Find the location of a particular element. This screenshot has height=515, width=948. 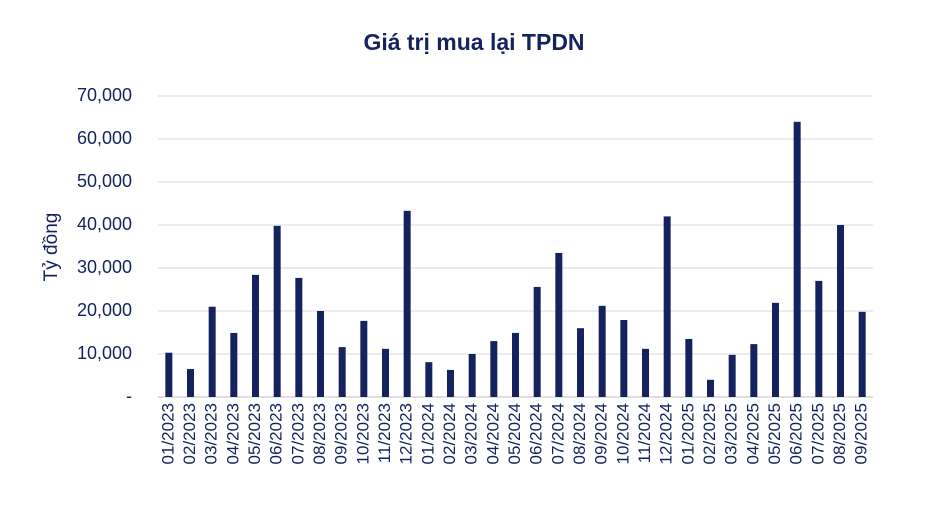

x-tick-label: 05/2023 is located at coordinates (254, 433).